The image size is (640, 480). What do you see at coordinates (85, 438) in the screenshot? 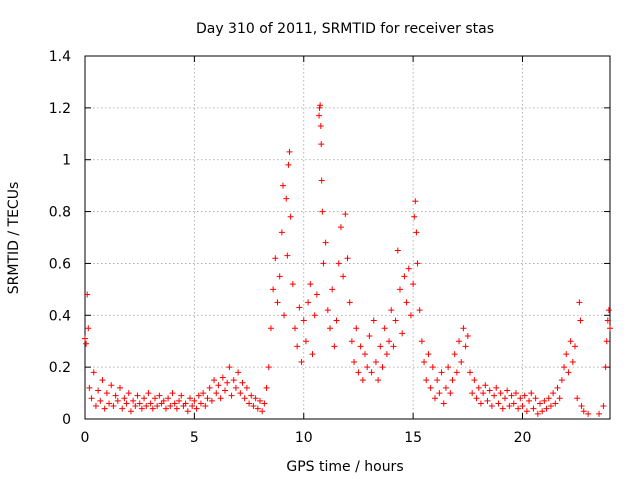
I see `x-tick-label: 0` at bounding box center [85, 438].